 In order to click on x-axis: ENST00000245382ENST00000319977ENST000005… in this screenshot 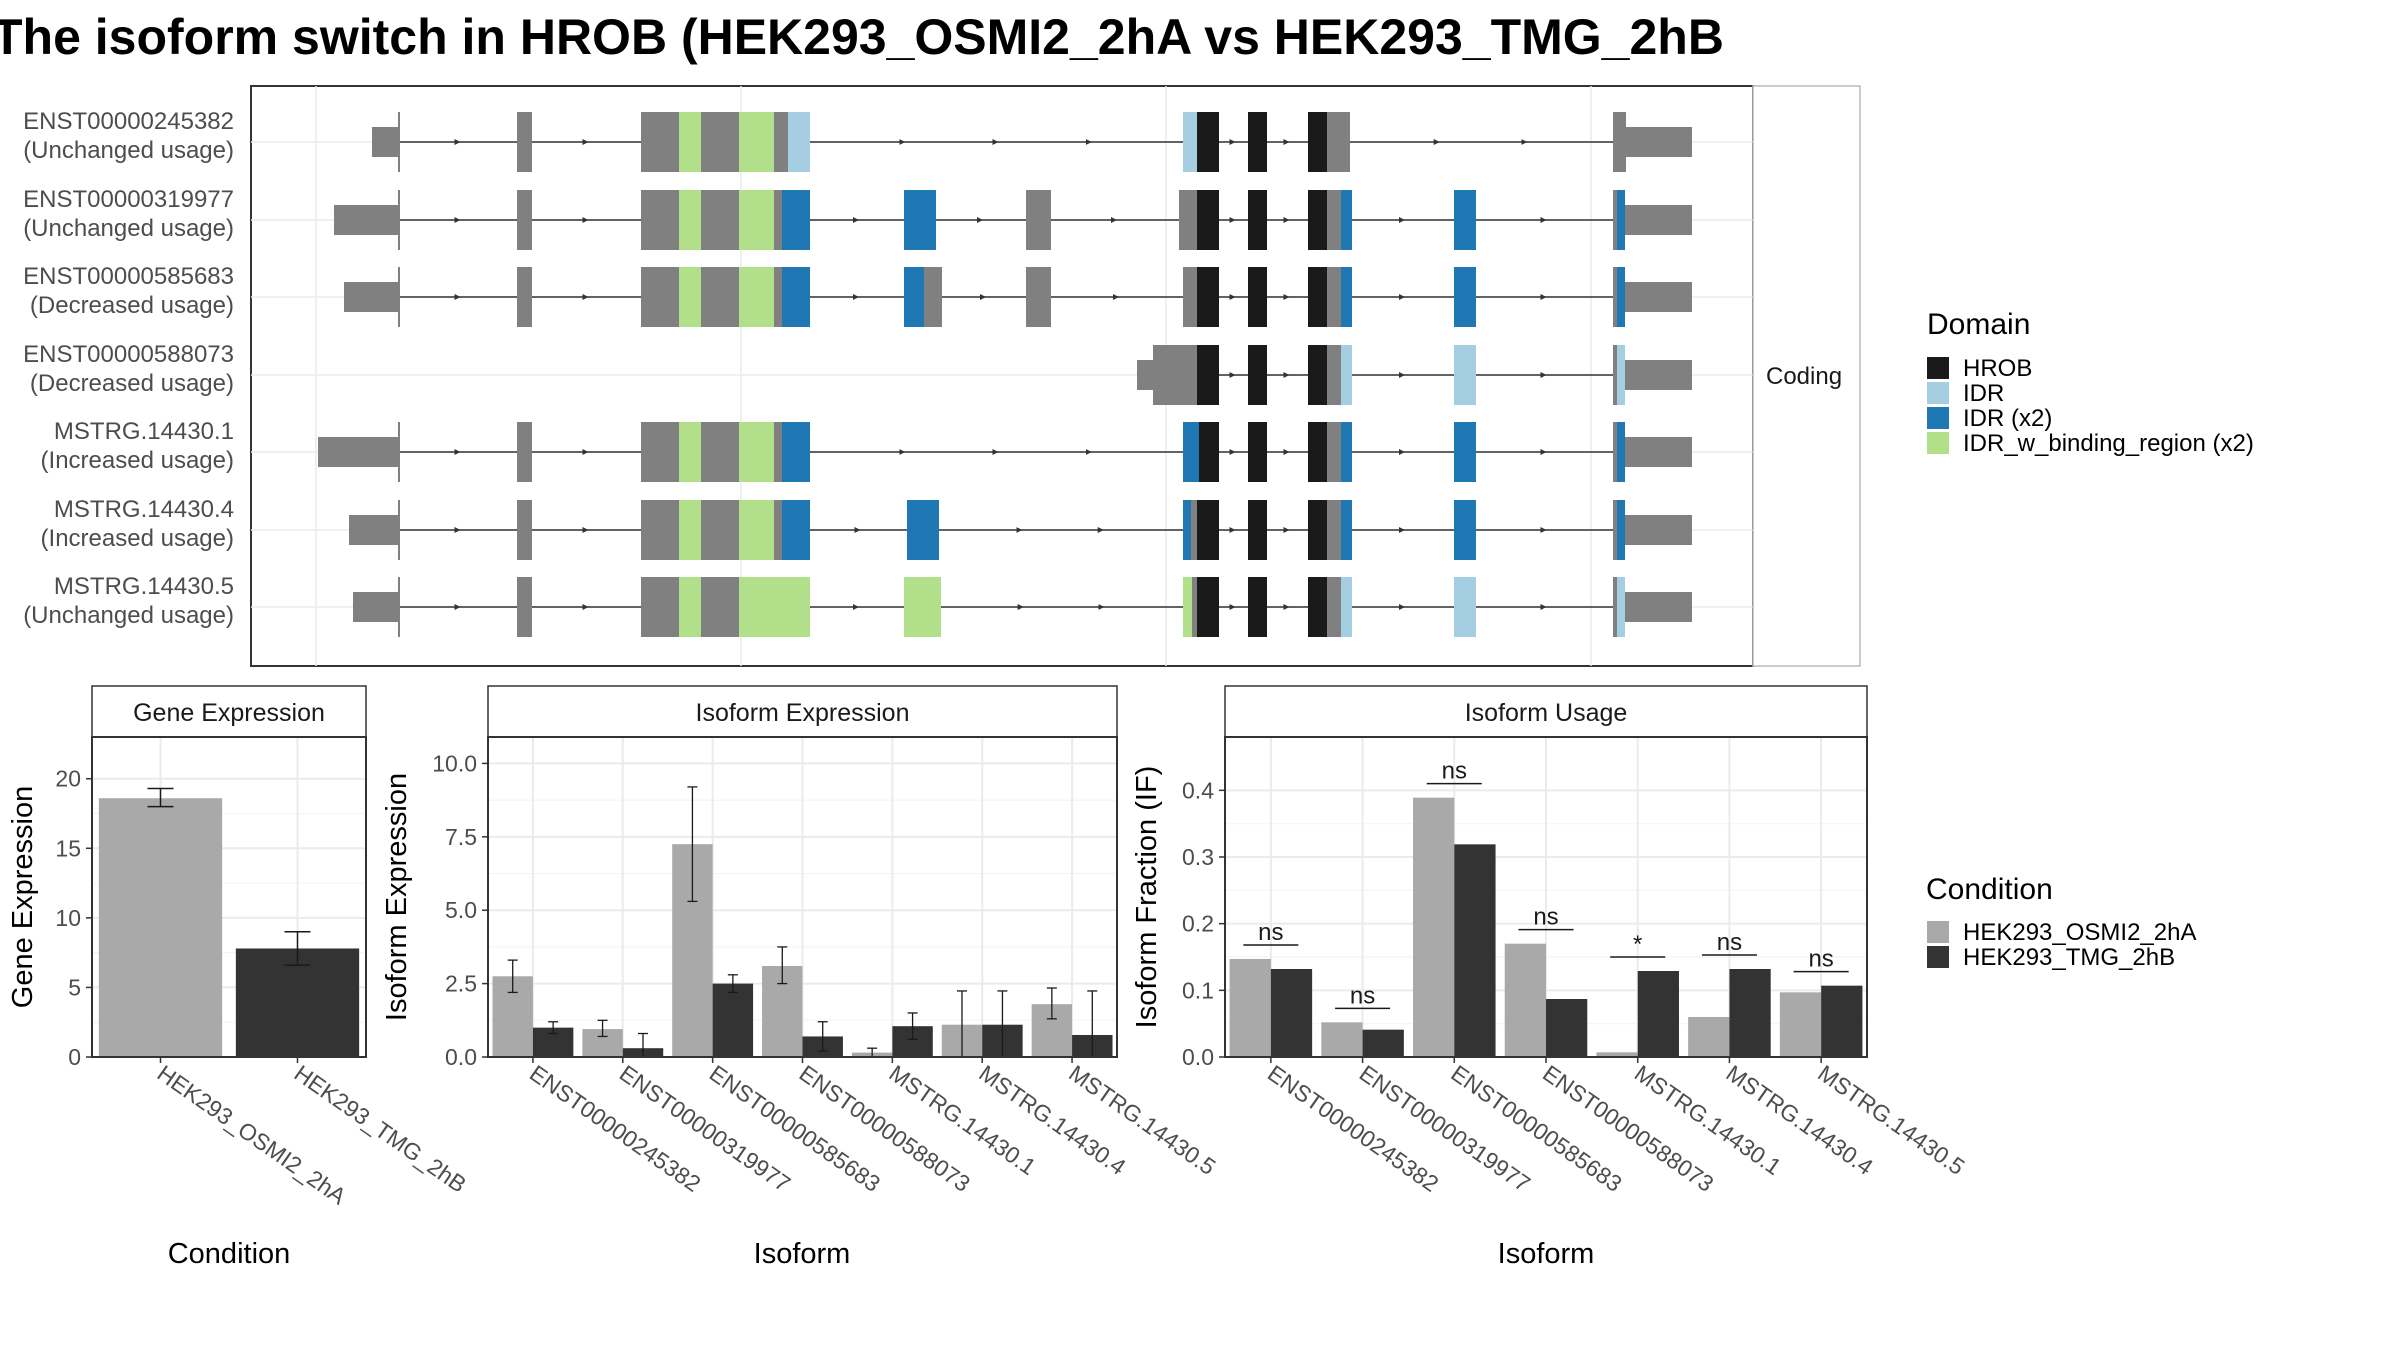, I will do `click(1616, 1163)`.